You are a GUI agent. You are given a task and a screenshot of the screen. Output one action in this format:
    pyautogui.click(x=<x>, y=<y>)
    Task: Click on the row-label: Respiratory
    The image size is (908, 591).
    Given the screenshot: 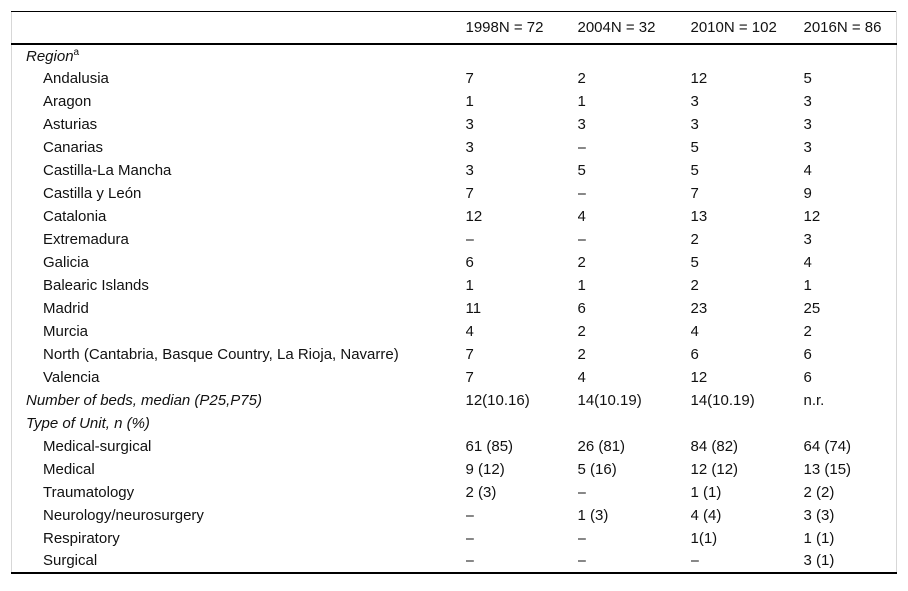 What is the action you would take?
    pyautogui.click(x=81, y=538)
    